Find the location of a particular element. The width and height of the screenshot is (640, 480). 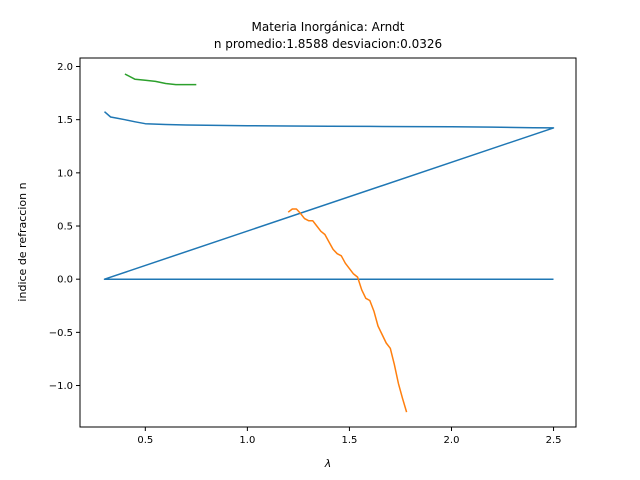

x-tick-label: 1.5 is located at coordinates (349, 440).